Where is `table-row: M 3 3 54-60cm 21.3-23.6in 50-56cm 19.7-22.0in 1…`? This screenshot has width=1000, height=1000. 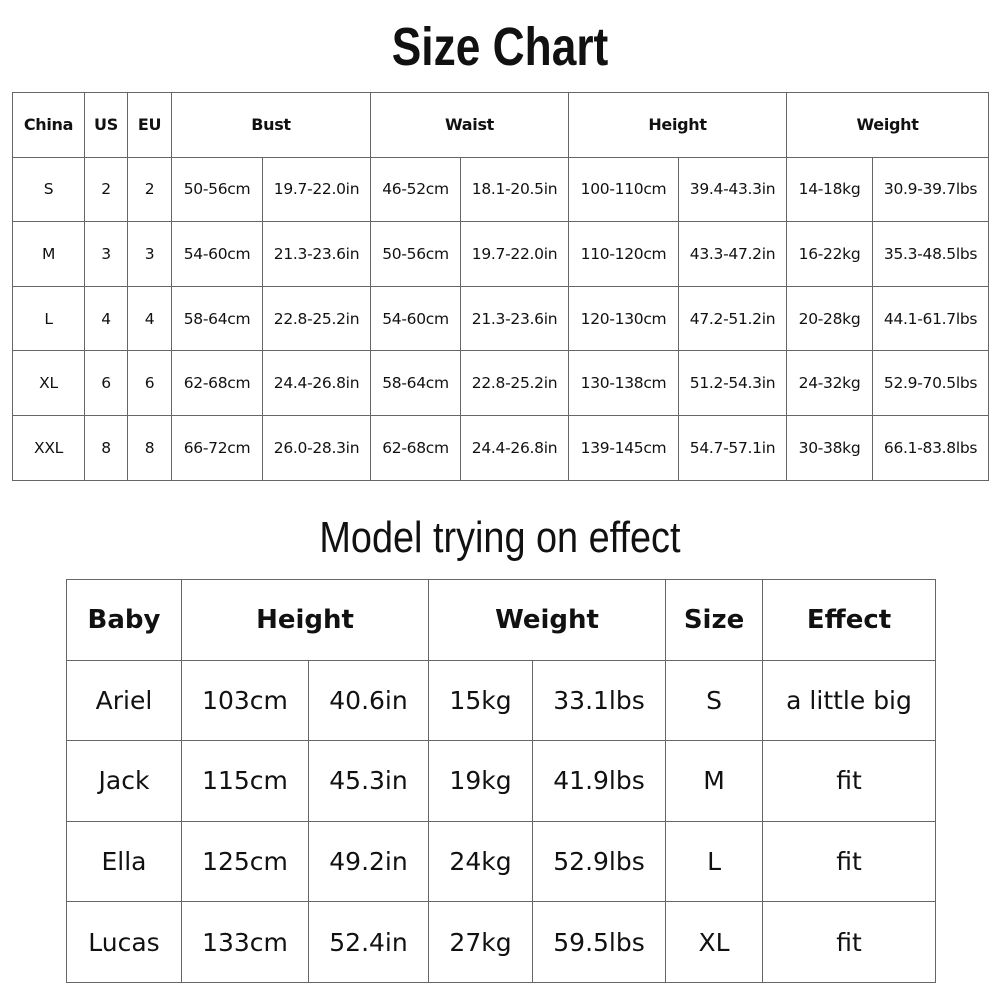
table-row: M 3 3 54-60cm 21.3-23.6in 50-56cm 19.7-22.0in 1… is located at coordinates (501, 254).